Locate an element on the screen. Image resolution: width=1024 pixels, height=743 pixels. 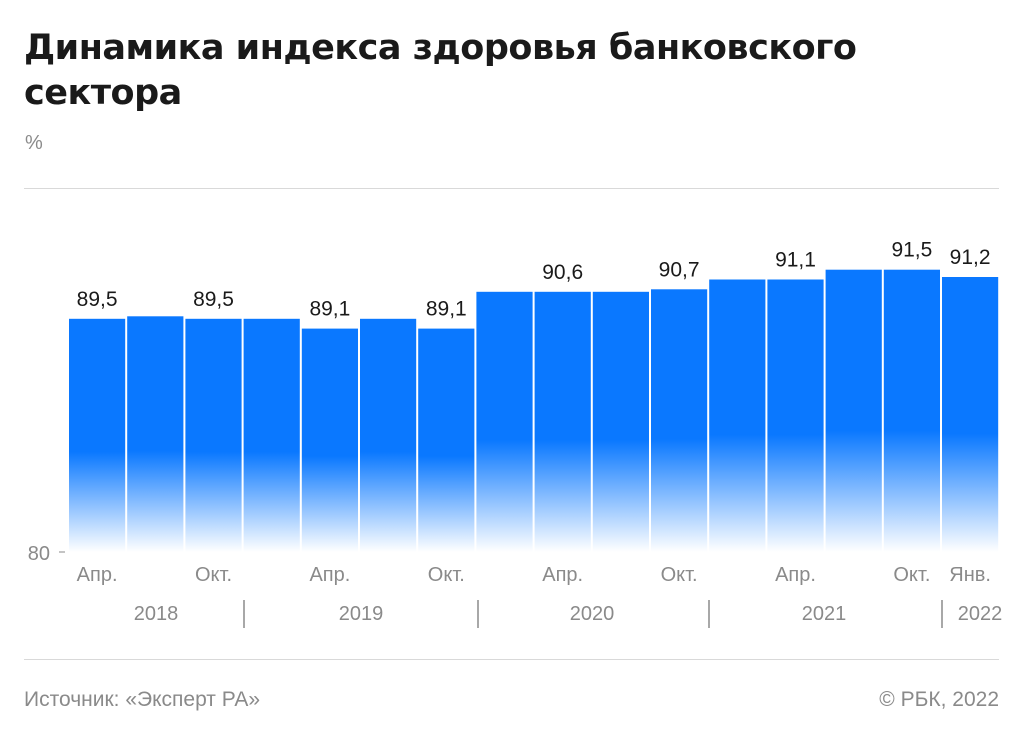
source-note: Источник: «Эксперт РА» is located at coordinates (142, 699).